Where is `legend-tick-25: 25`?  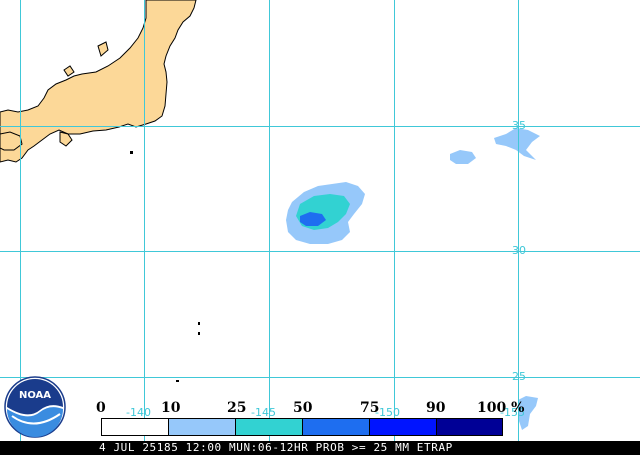
legend-tick-25: 25 is located at coordinates (237, 408).